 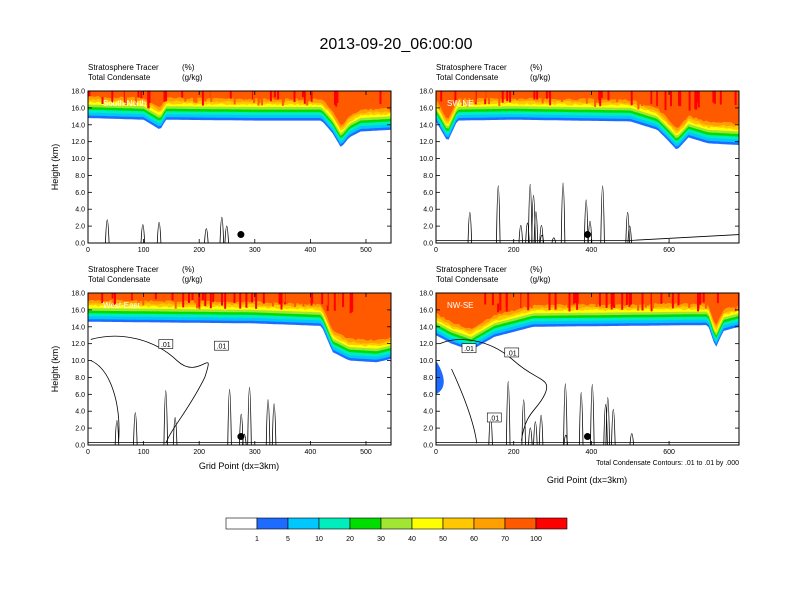 What do you see at coordinates (239, 369) in the screenshot?
I see `plot-content: .01 .01` at bounding box center [239, 369].